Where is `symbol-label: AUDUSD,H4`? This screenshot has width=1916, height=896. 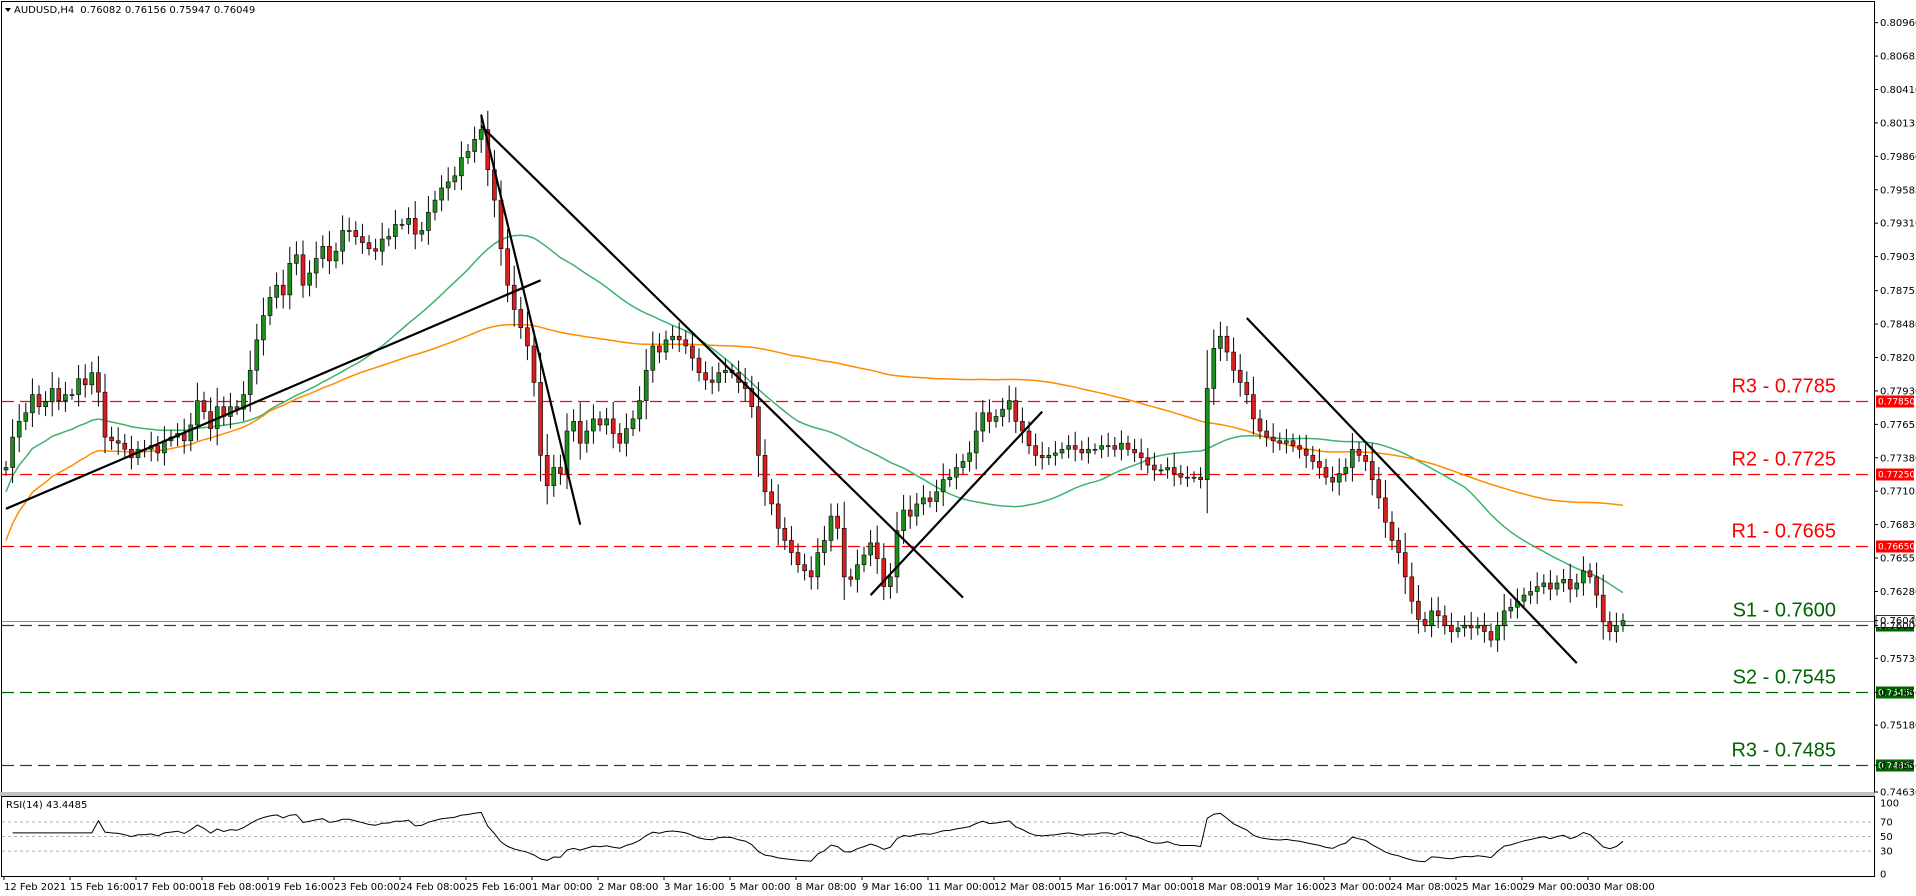
symbol-label: AUDUSD,H4 is located at coordinates (44, 10).